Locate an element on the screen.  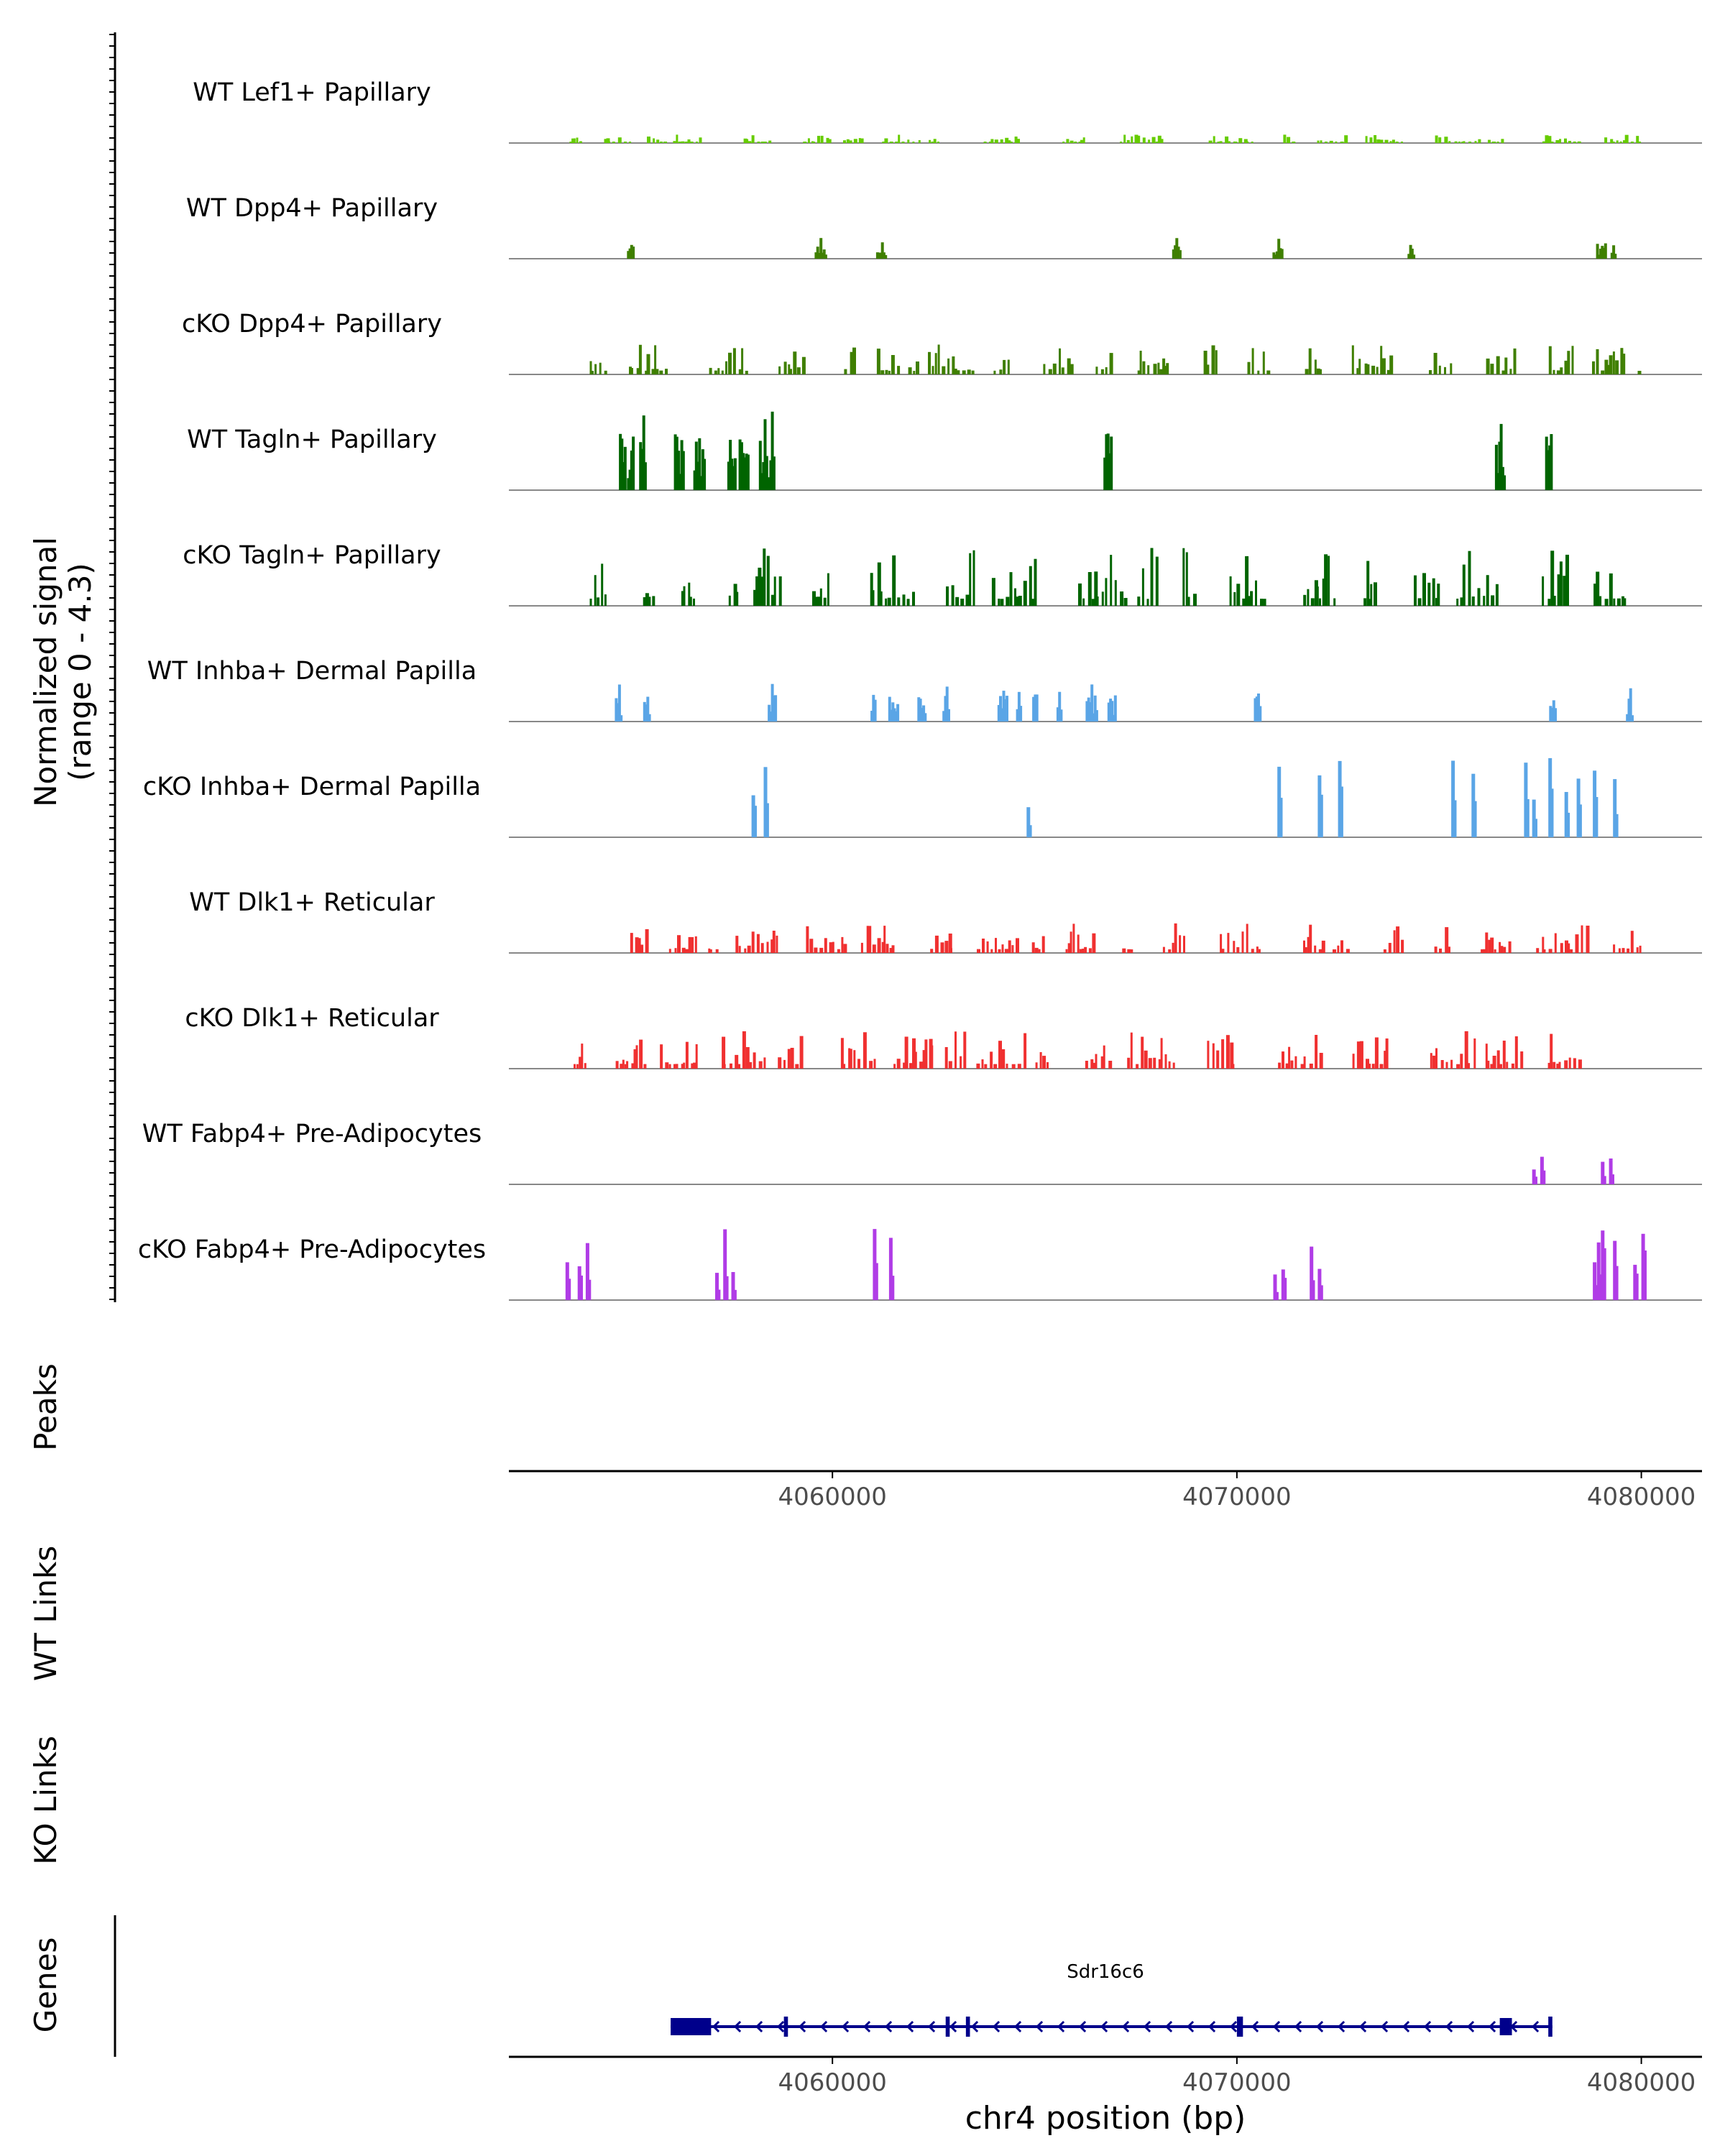
gene-strand-arrow is located at coordinates (996, 2026).